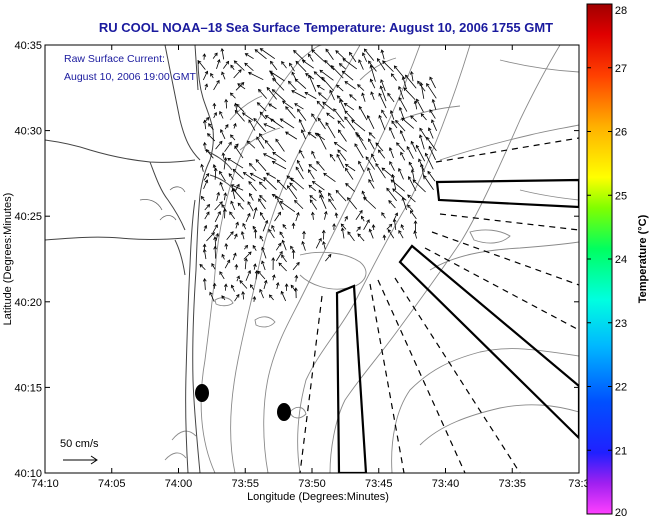 The width and height of the screenshot is (651, 518). What do you see at coordinates (578, 484) in the screenshot?
I see `x-tick-label: 73:3` at bounding box center [578, 484].